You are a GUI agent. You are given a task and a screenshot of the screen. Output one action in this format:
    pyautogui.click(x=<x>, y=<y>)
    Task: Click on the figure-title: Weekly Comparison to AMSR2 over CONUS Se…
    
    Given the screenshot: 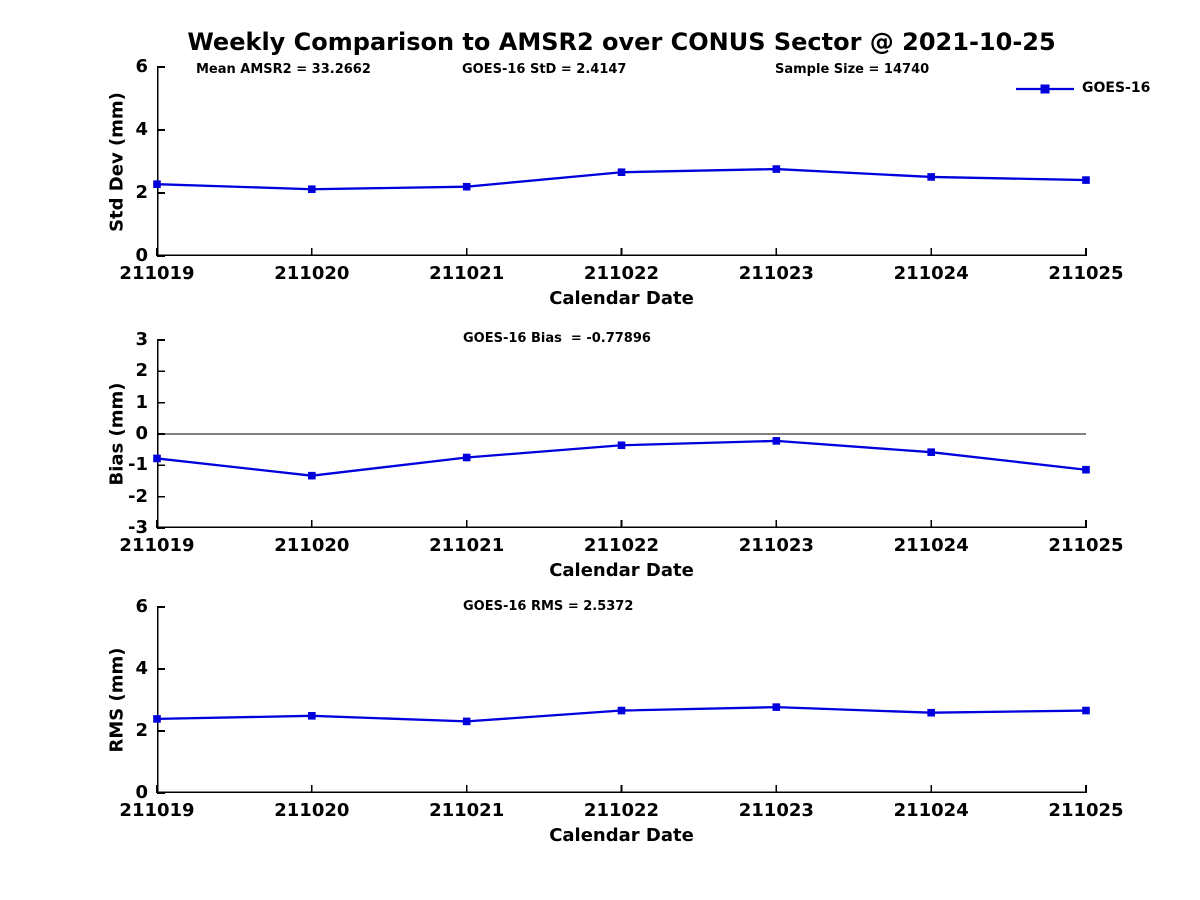 What is the action you would take?
    pyautogui.click(x=621, y=42)
    